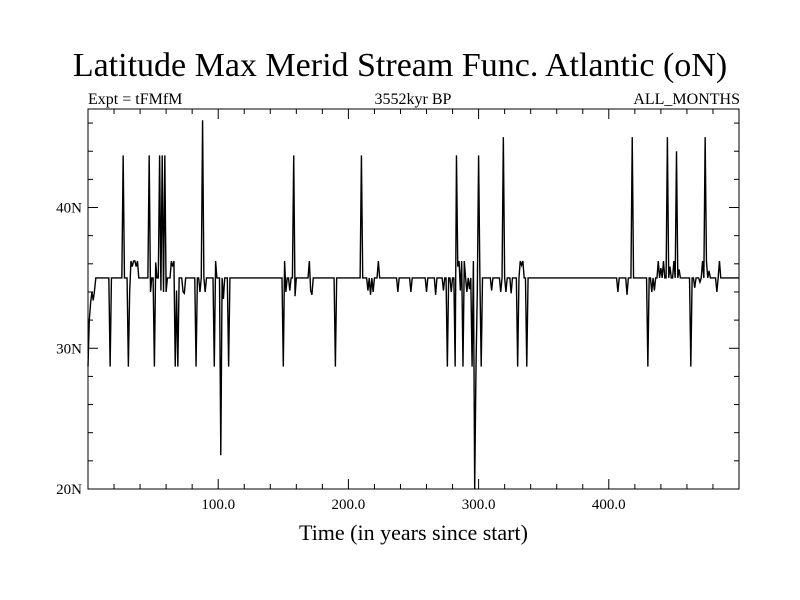  Describe the element at coordinates (135, 99) in the screenshot. I see `experiment-label: Expt = tFMfM` at that location.